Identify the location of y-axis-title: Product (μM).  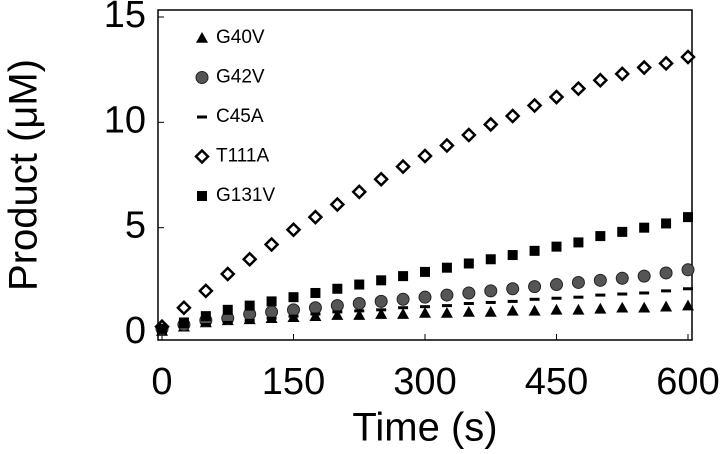
(24, 175).